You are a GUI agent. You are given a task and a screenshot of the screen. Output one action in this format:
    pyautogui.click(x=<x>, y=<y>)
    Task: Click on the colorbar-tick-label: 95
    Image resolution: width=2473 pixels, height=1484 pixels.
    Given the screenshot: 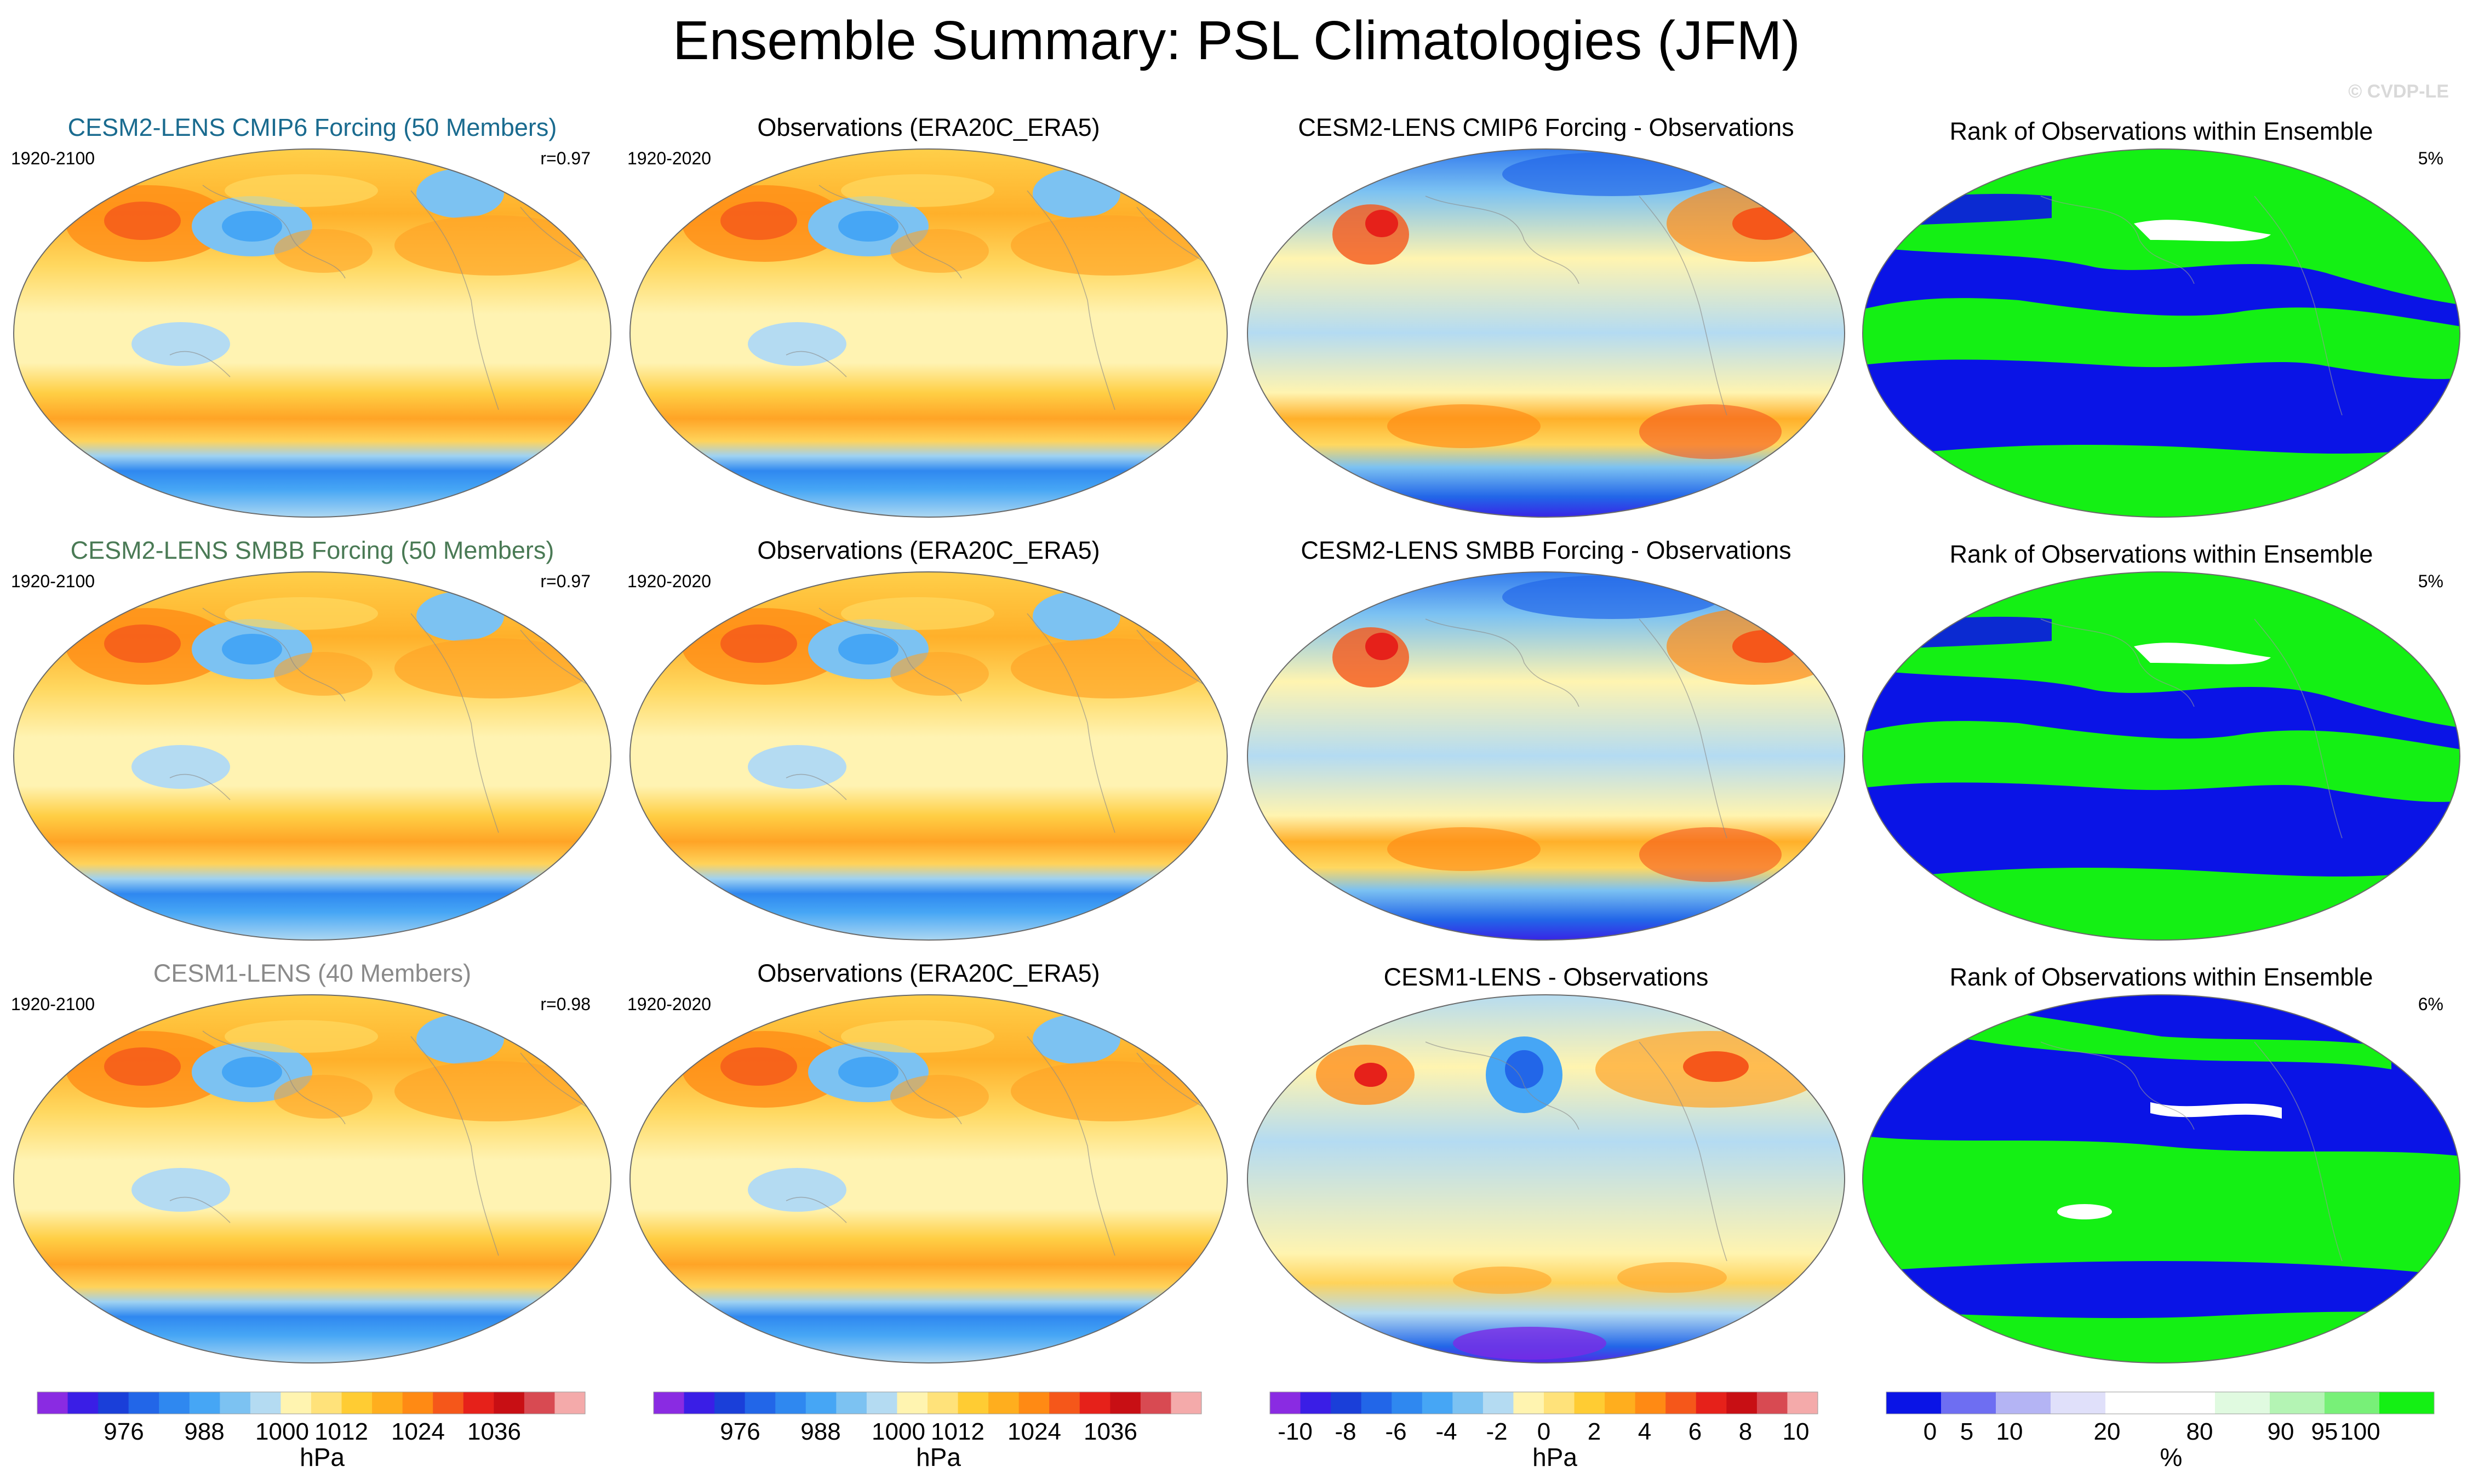 What is the action you would take?
    pyautogui.click(x=2324, y=1431)
    